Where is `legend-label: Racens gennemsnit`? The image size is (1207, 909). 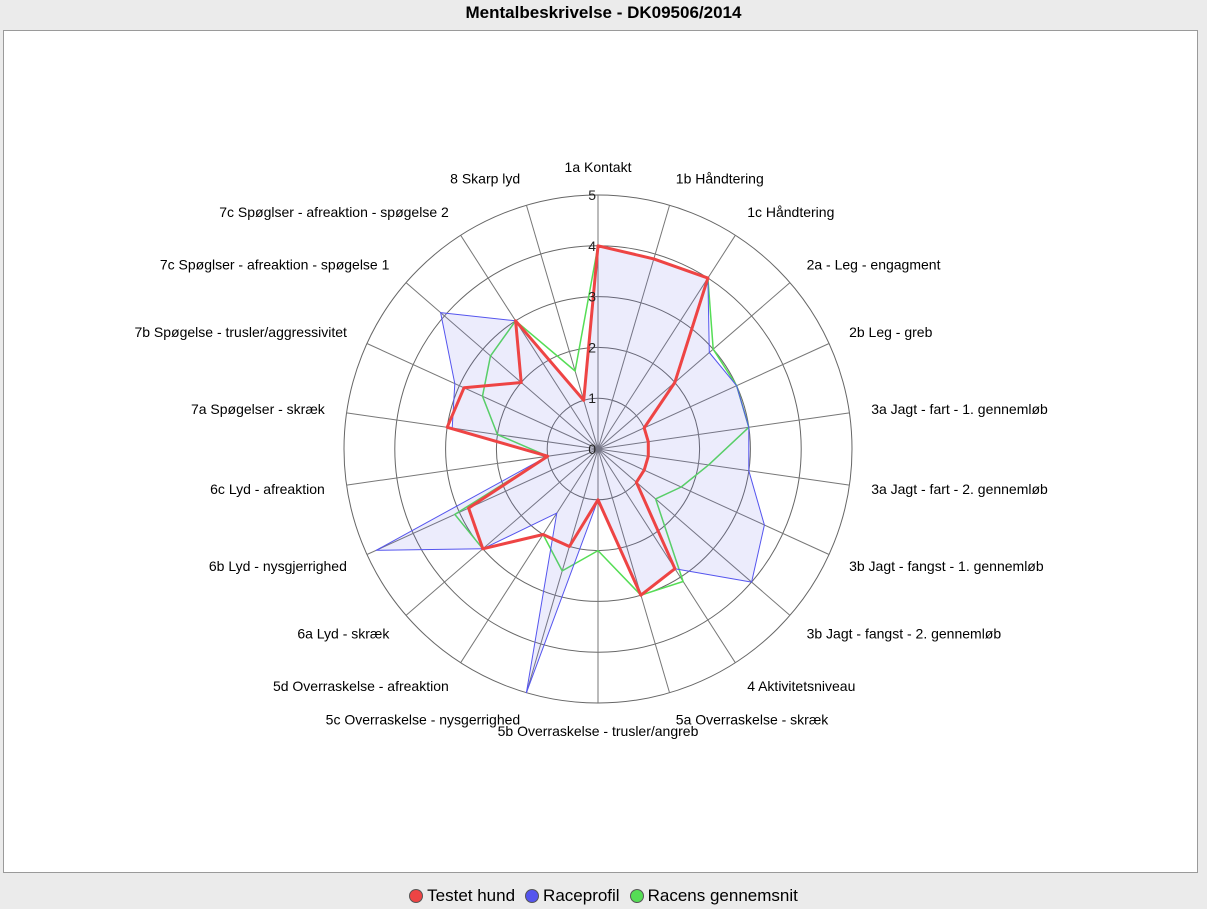
legend-label: Racens gennemsnit is located at coordinates (722, 895).